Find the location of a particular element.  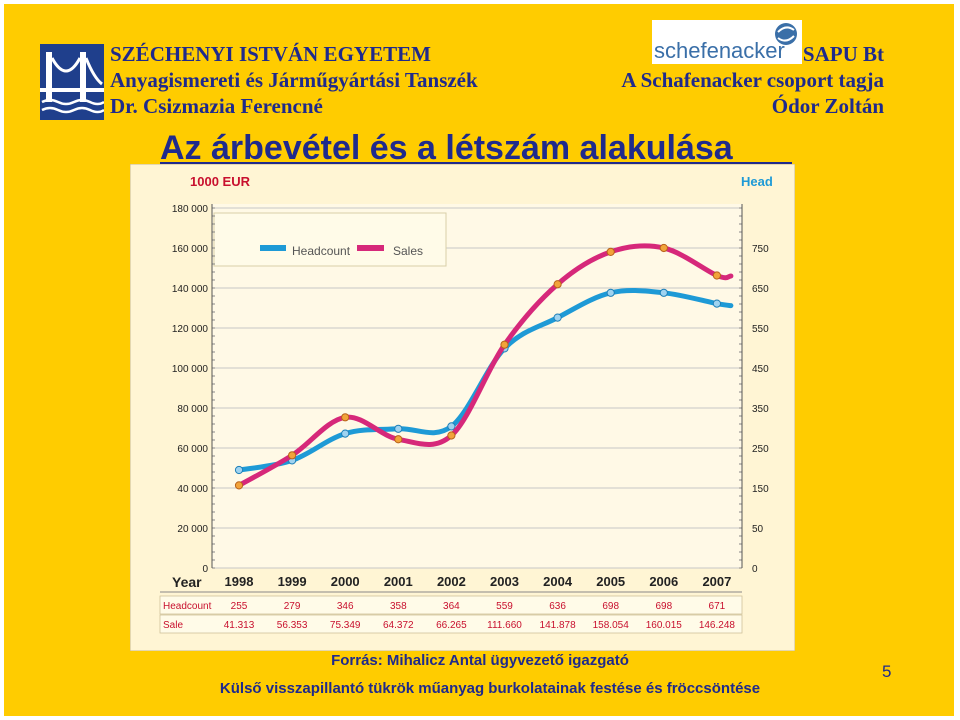

data-label: 671 is located at coordinates (717, 606).